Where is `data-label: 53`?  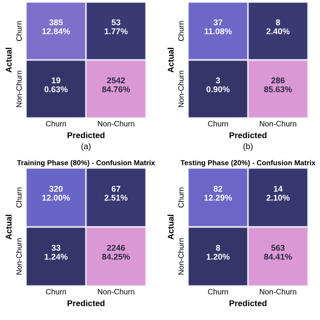
data-label: 53 is located at coordinates (116, 22).